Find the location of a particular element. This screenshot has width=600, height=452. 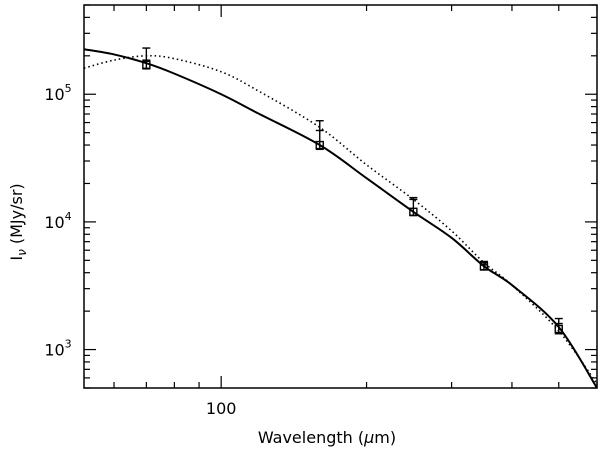

y-tick-exponent: 5 is located at coordinates (68, 88).